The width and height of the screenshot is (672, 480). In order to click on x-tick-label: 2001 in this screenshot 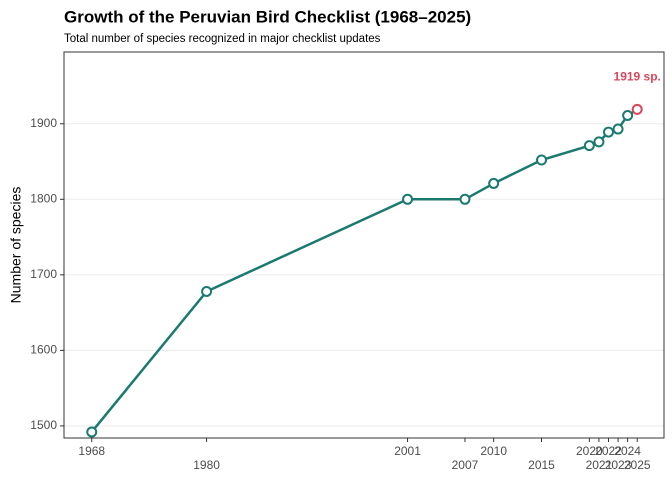, I will do `click(407, 451)`.